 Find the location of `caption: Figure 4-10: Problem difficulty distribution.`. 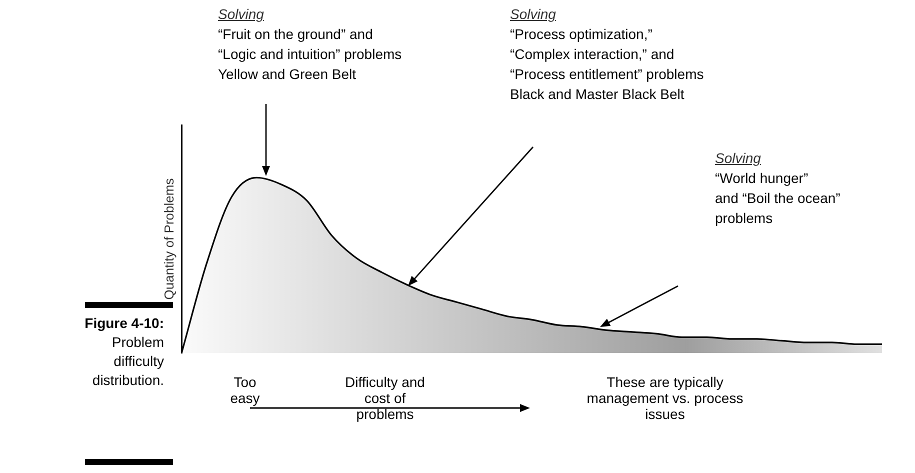

caption: Figure 4-10: Problem difficulty distribution. is located at coordinates (124, 352).